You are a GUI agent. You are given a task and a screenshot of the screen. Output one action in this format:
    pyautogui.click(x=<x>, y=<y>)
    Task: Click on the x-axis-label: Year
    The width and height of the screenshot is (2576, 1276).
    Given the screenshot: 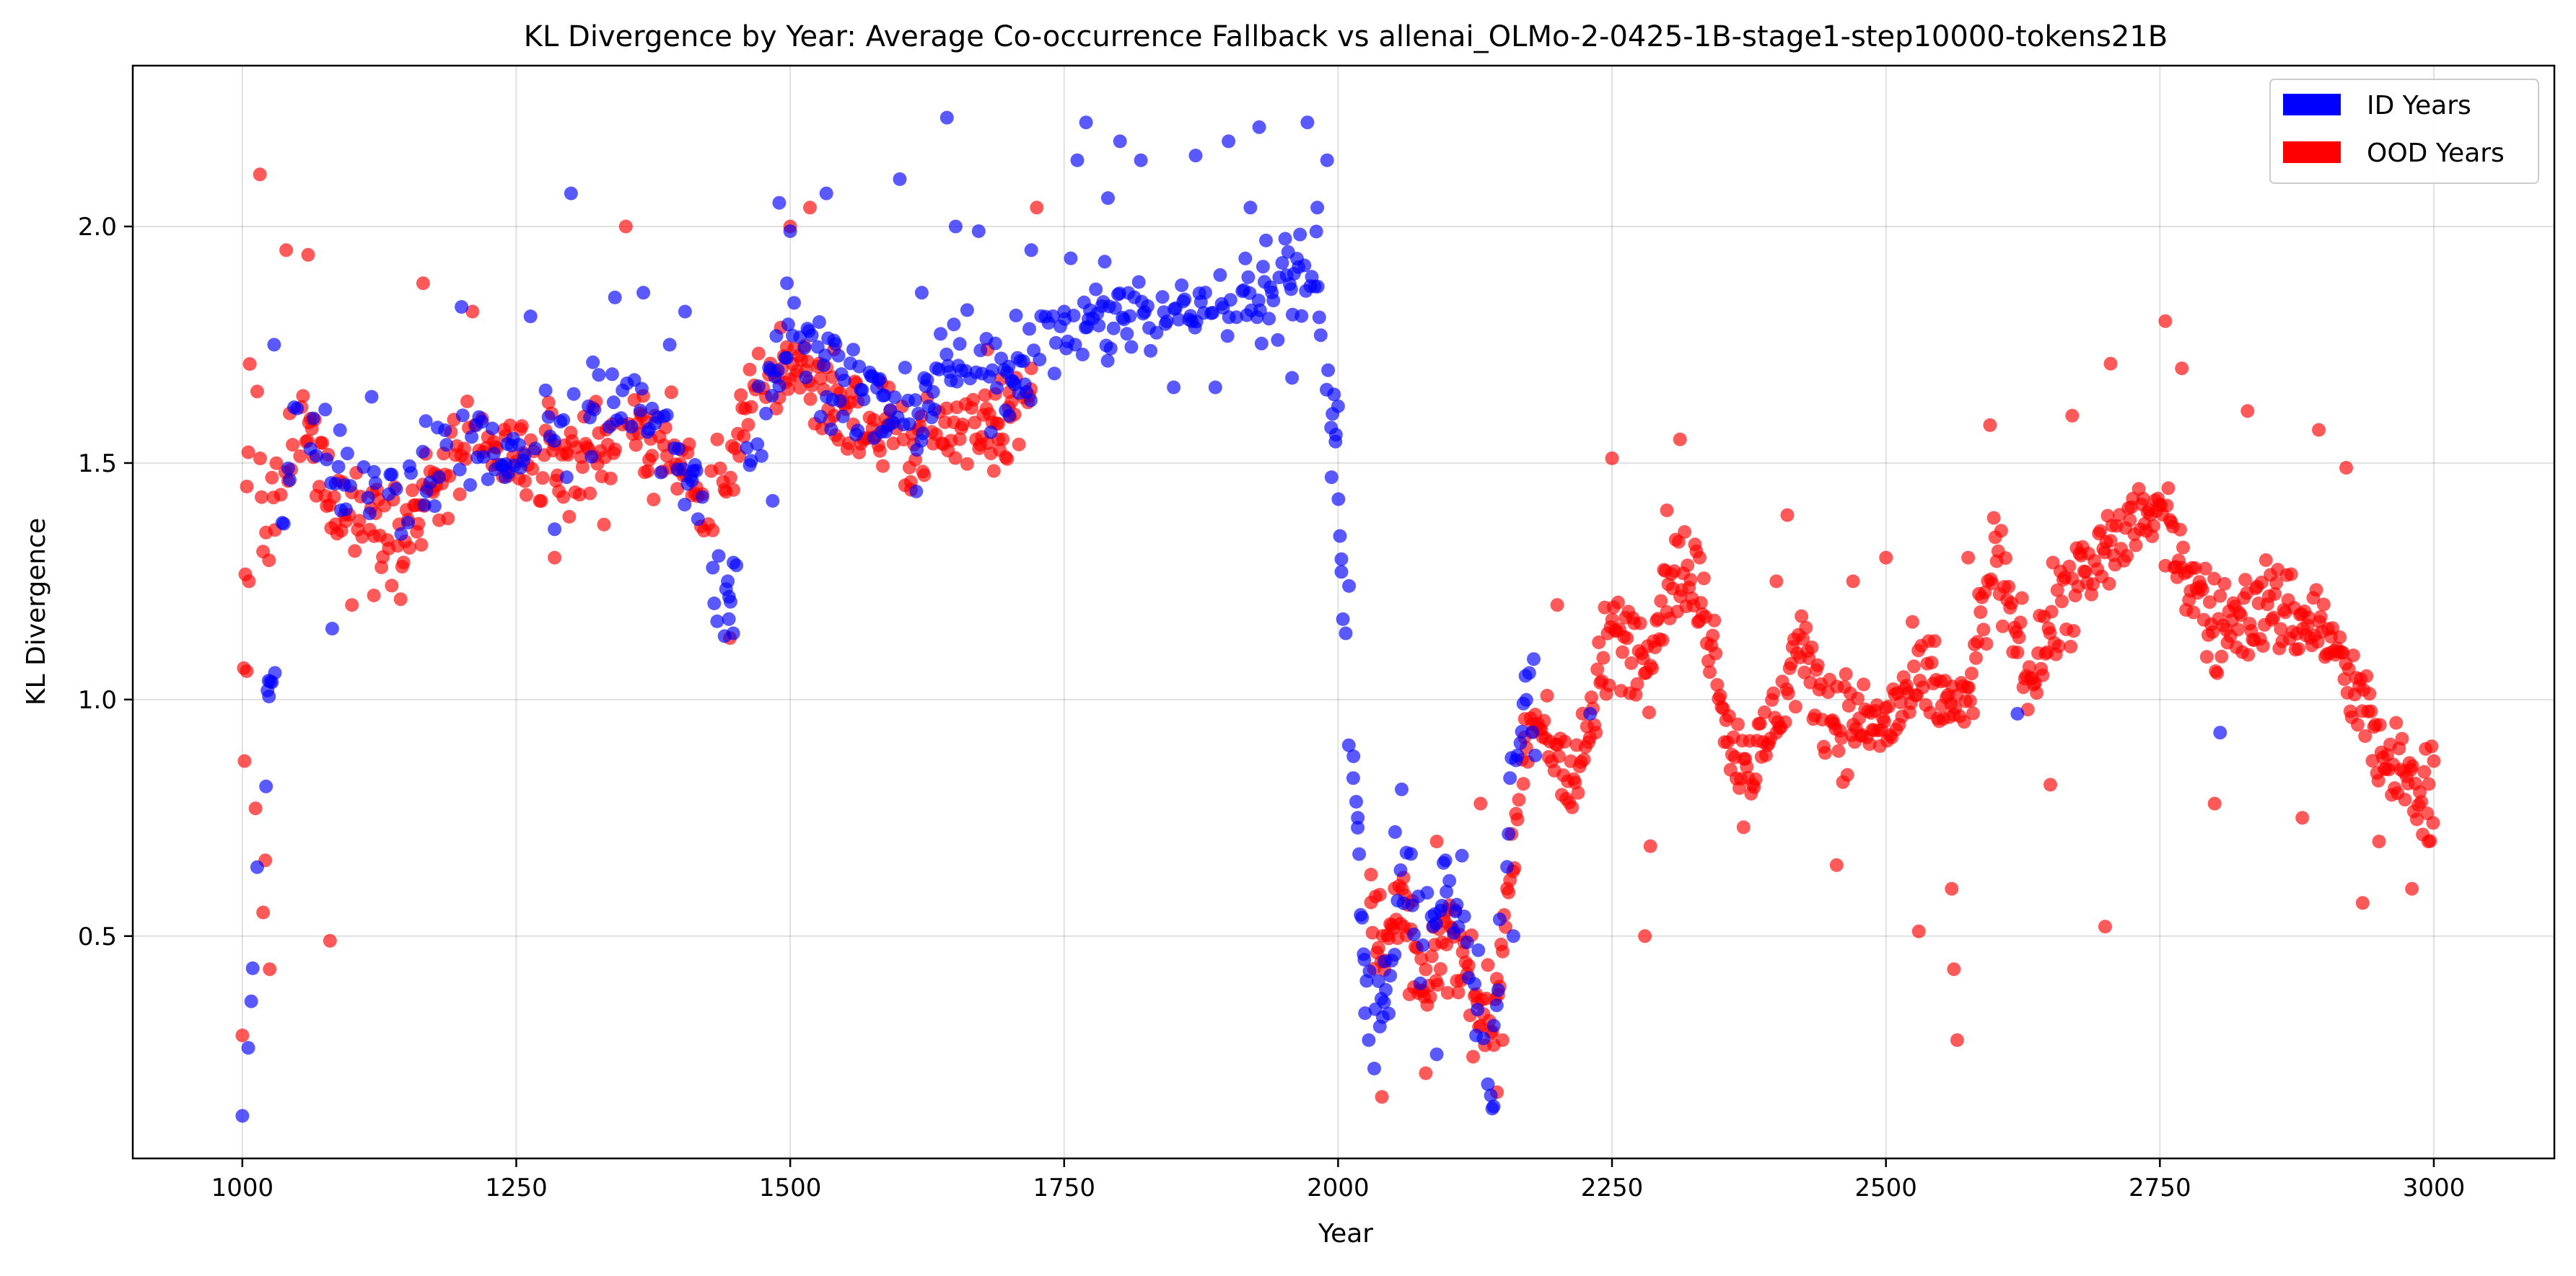 What is the action you would take?
    pyautogui.click(x=1345, y=1234)
    